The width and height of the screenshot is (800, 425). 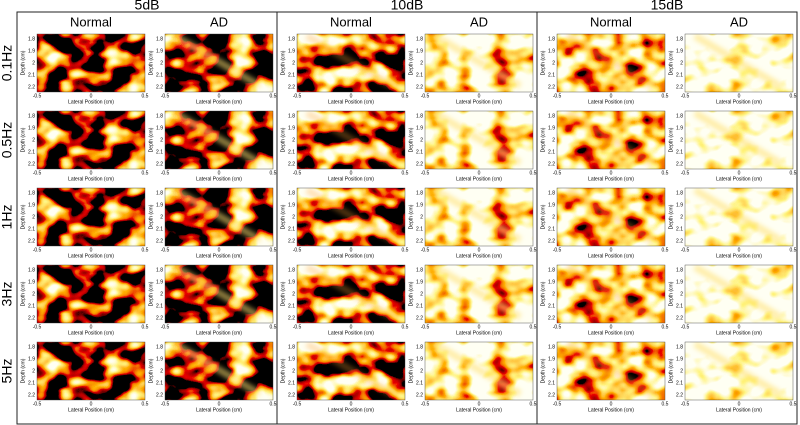 What do you see at coordinates (611, 21) in the screenshot?
I see `panel-title: Normal` at bounding box center [611, 21].